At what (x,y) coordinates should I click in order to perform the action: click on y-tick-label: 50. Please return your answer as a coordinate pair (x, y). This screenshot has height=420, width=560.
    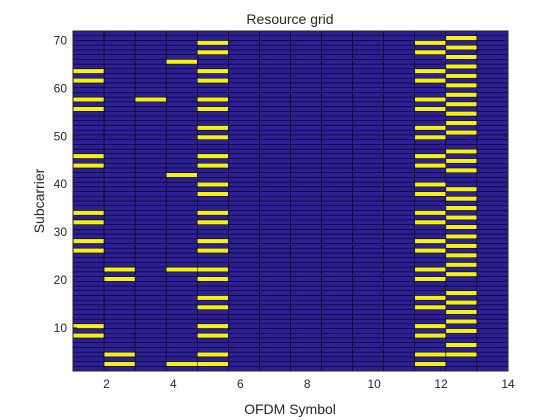
    Looking at the image, I should click on (61, 136).